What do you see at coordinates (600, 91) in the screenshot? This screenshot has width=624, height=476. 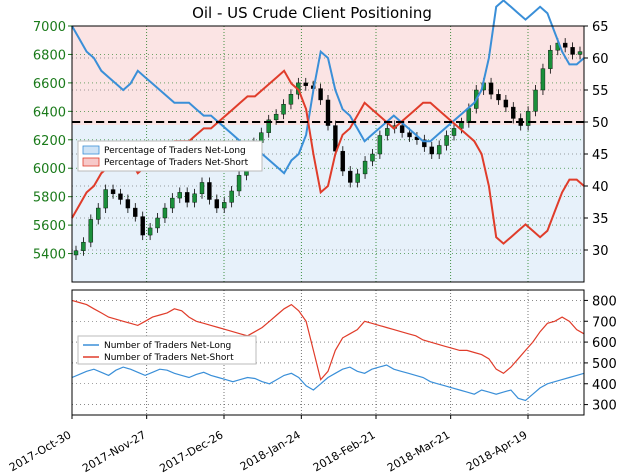 I see `percent-tick-label: 55` at bounding box center [600, 91].